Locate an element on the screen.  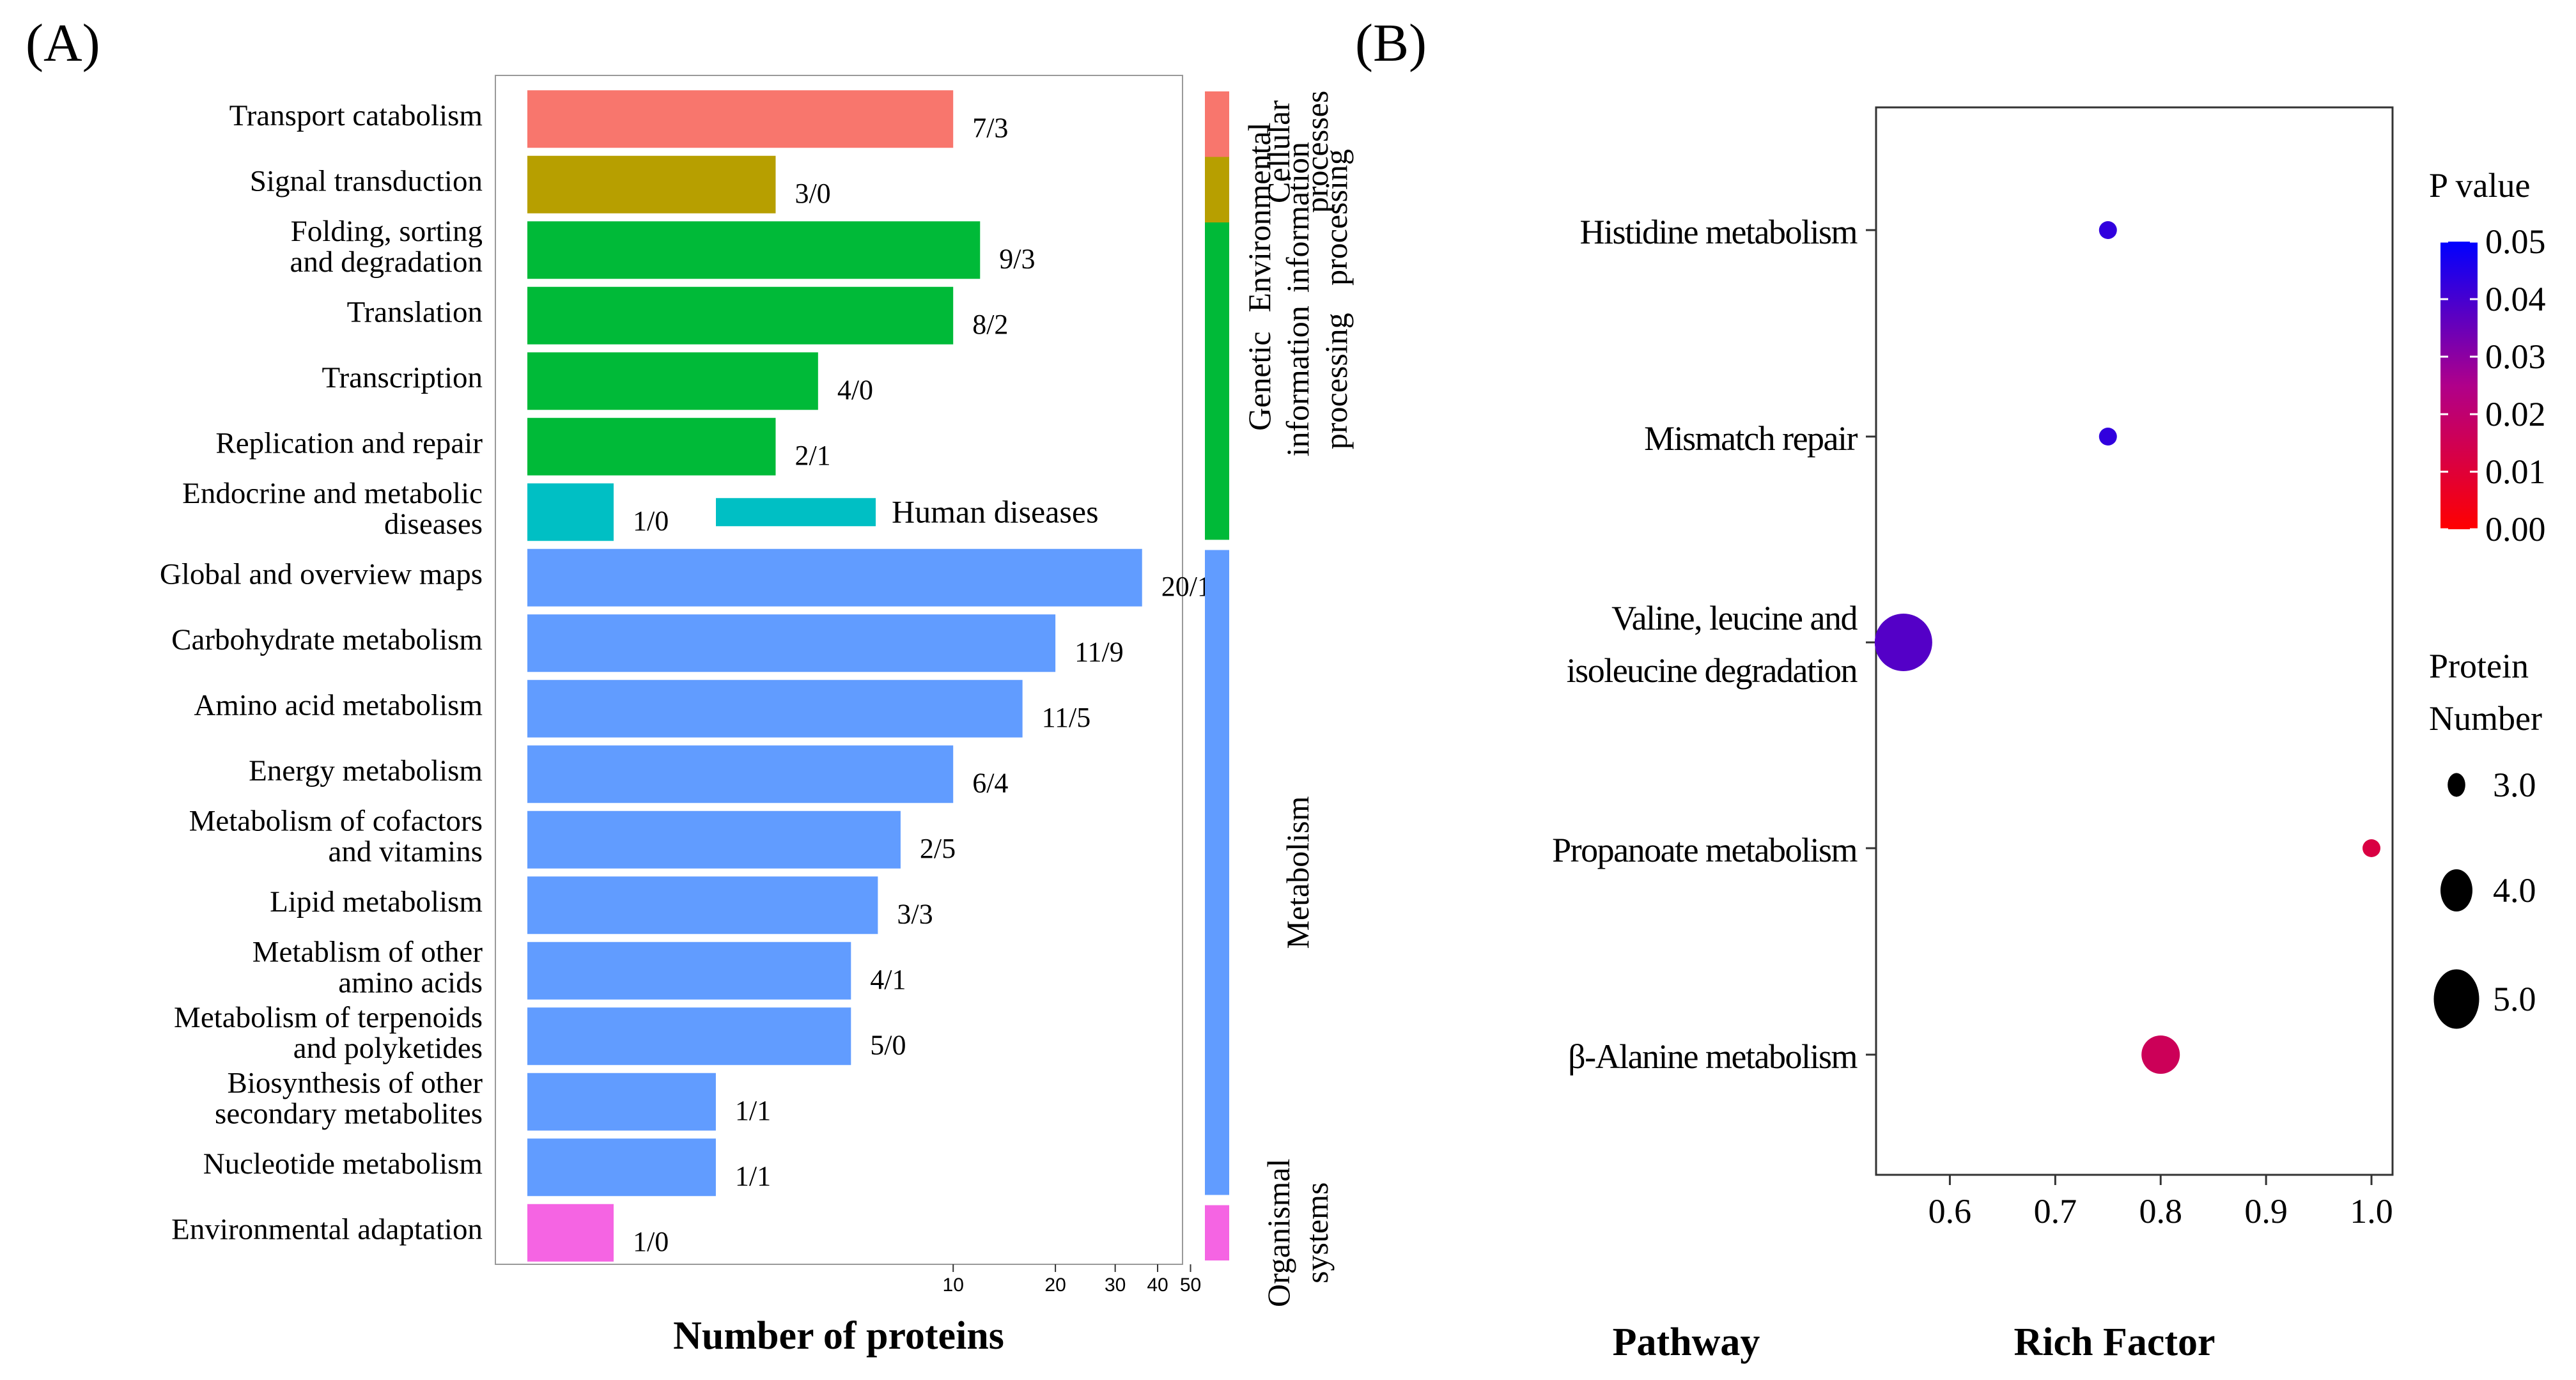
colorbar-tick-label-0-05: 0.05 is located at coordinates (2515, 242).